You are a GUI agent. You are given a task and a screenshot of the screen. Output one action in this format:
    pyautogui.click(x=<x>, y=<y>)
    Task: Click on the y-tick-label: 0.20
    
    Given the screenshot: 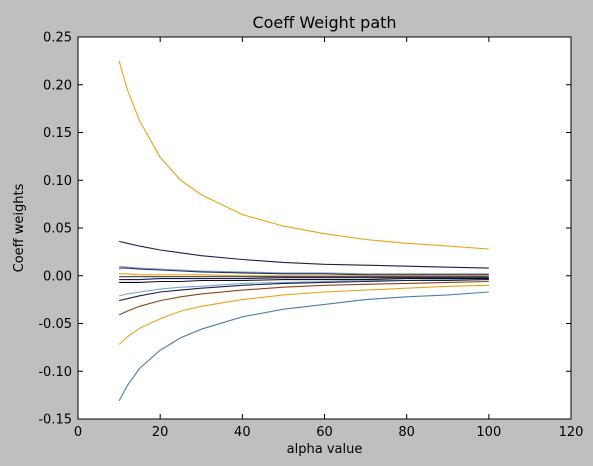 What is the action you would take?
    pyautogui.click(x=57, y=85)
    